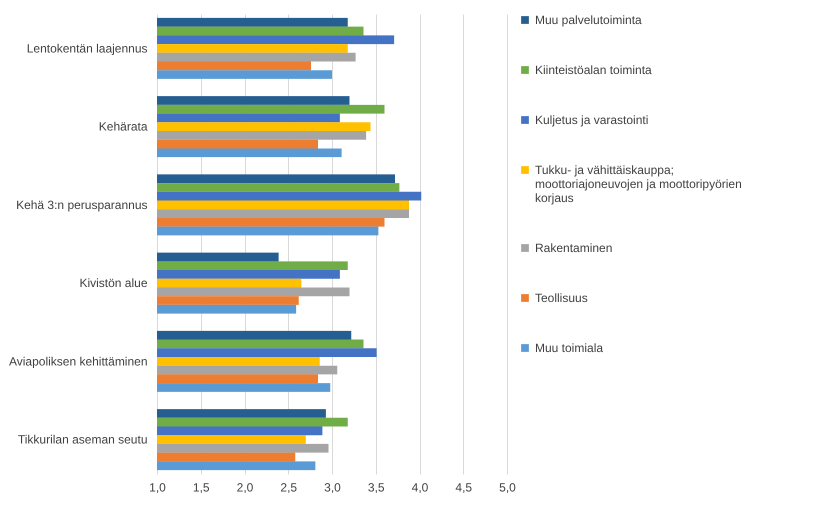 The width and height of the screenshot is (838, 513). Describe the element at coordinates (573, 248) in the screenshot. I see `legend-label: Rakentaminen` at that location.